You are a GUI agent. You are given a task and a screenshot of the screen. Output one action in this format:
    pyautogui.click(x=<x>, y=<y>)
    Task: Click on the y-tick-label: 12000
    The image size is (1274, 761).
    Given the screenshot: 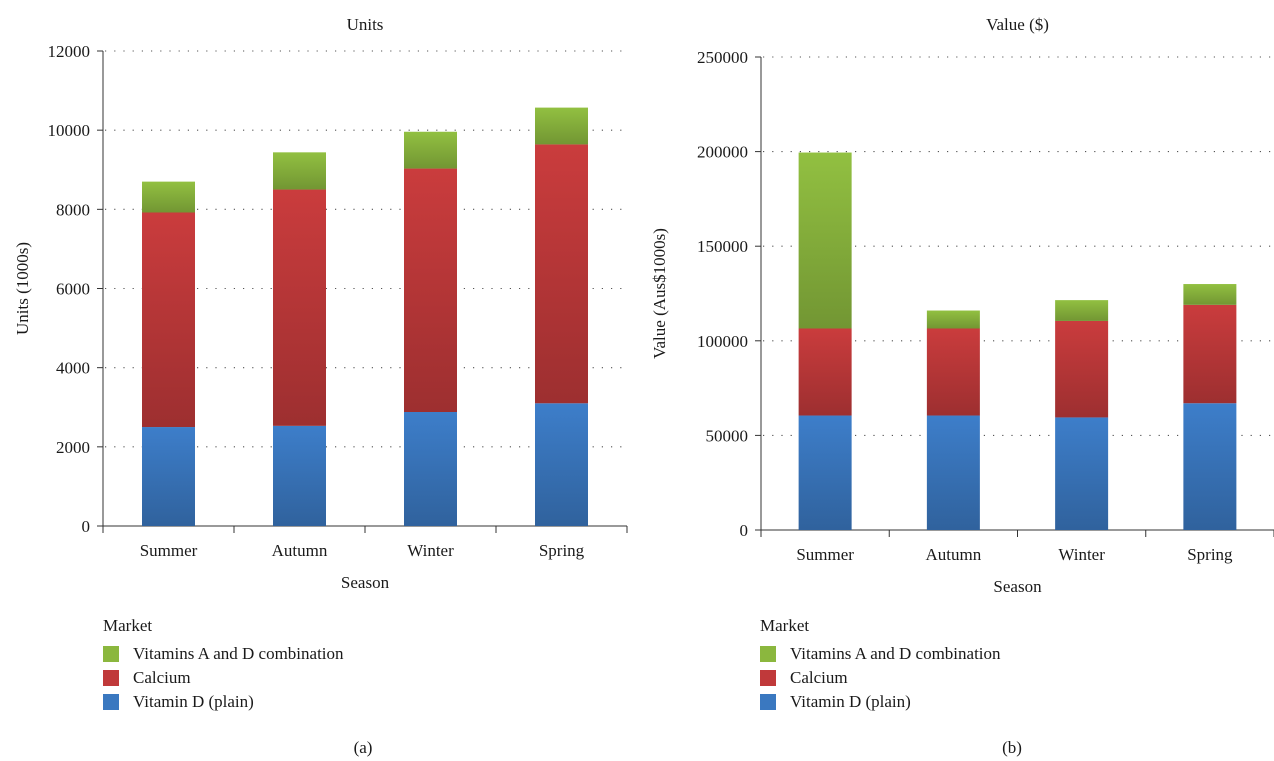 What is the action you would take?
    pyautogui.click(x=69, y=51)
    